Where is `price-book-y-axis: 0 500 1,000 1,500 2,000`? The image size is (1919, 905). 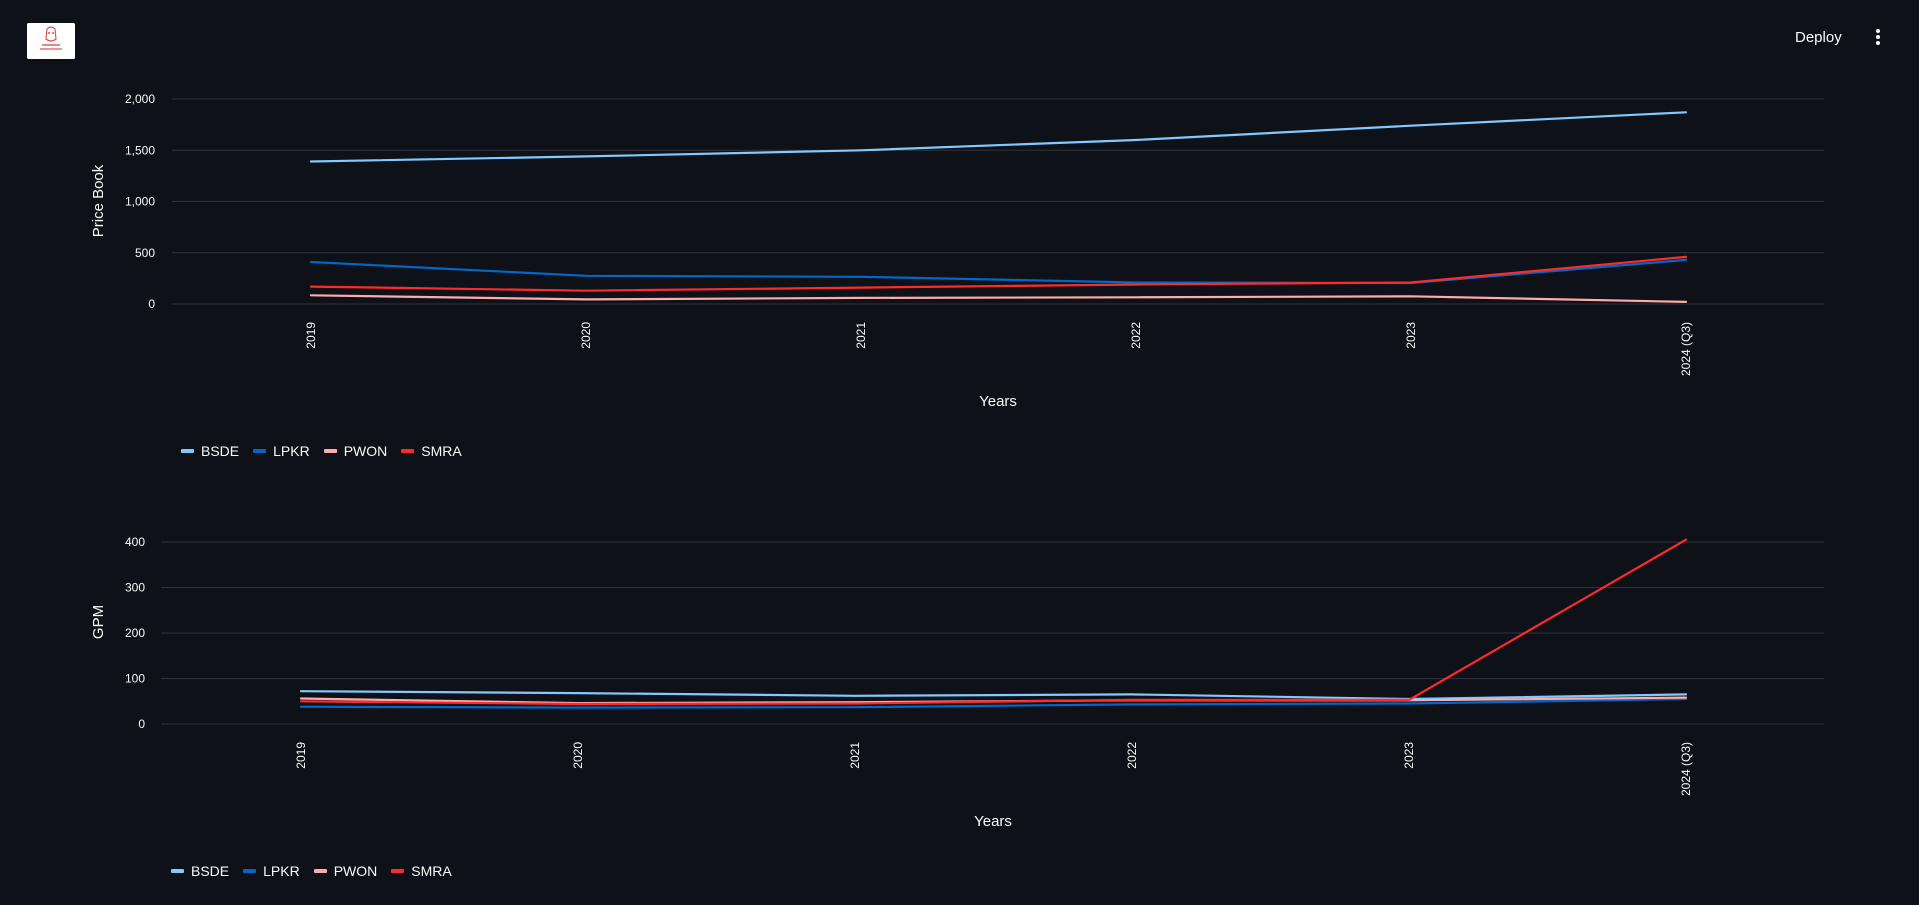 price-book-y-axis: 0 500 1,000 1,500 2,000 is located at coordinates (140, 201).